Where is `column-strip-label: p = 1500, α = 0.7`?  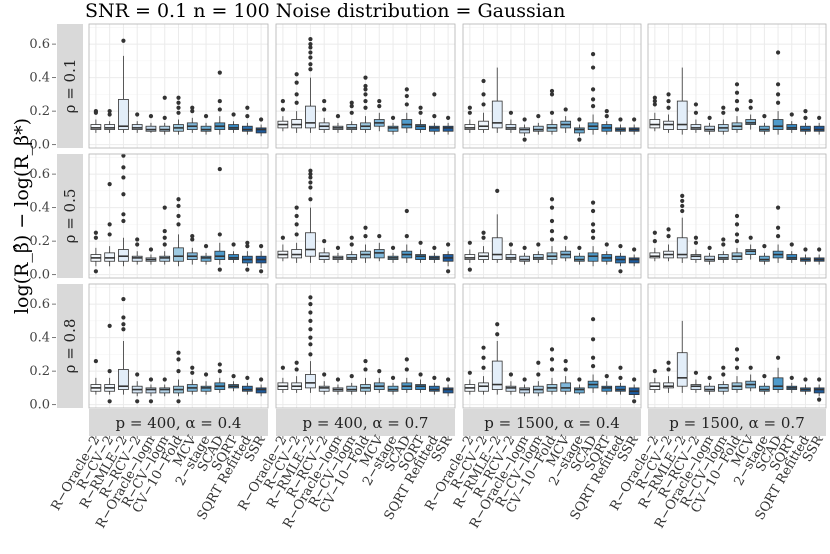
column-strip-label: p = 1500, α = 0.7 is located at coordinates (737, 423).